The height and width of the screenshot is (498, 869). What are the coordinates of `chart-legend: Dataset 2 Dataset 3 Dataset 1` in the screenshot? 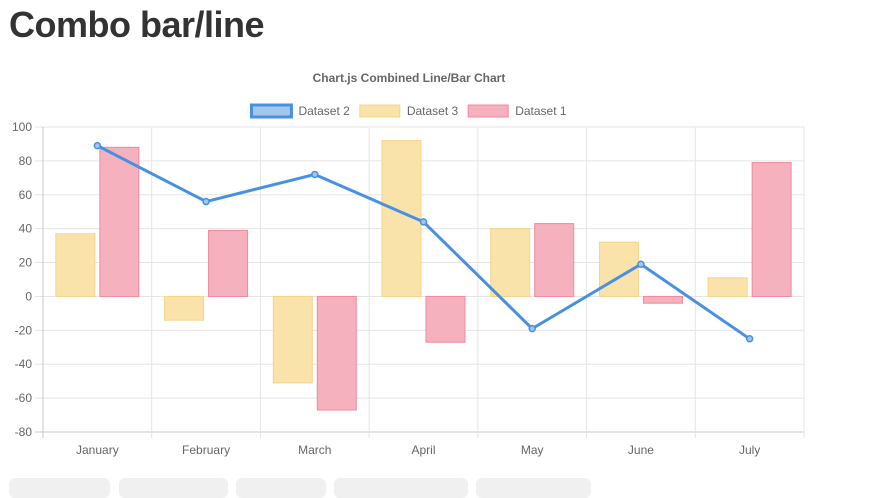 It's located at (408, 111).